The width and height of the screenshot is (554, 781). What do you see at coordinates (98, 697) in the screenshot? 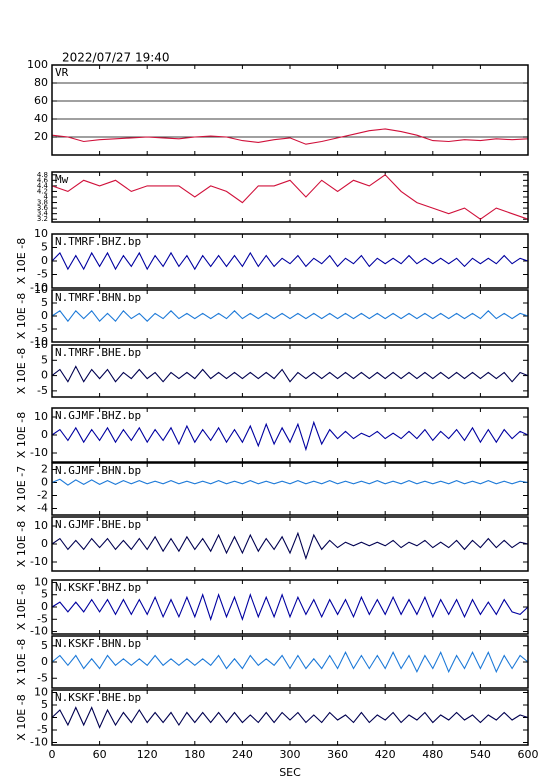
I see `panel-label: N.KSKF.BHE.bp` at bounding box center [98, 697].